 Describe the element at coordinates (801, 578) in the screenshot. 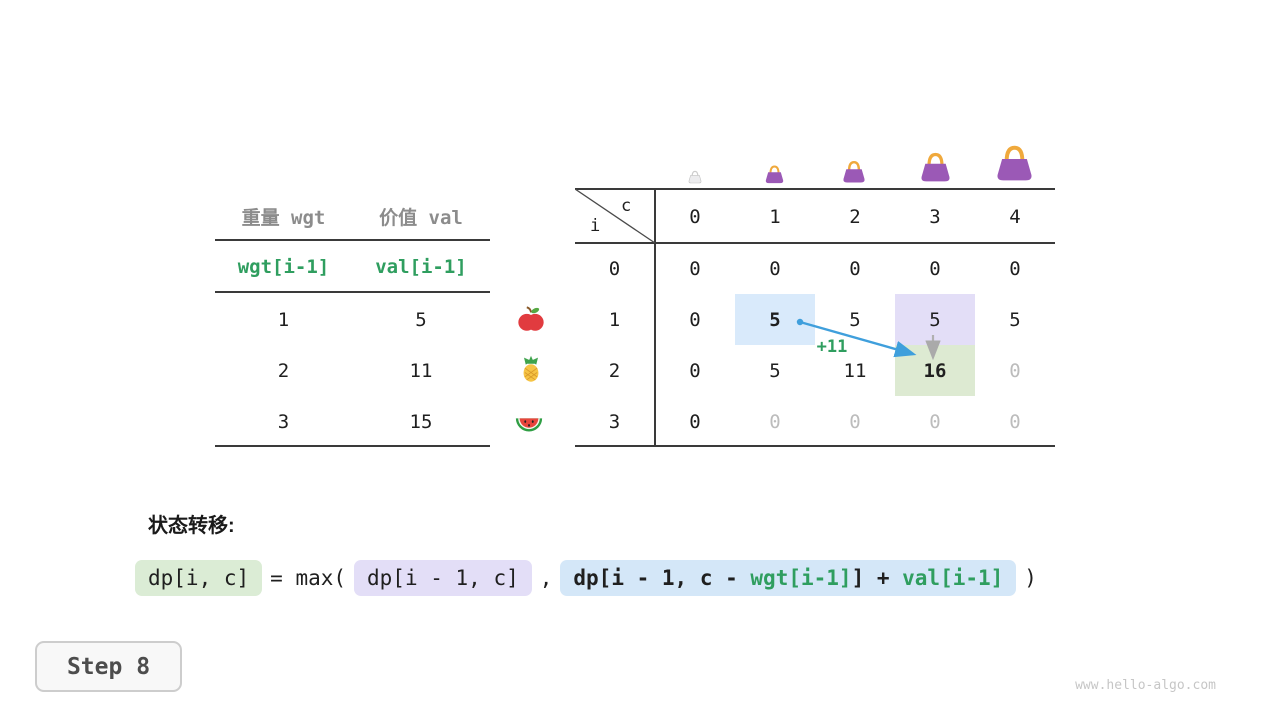

I see `formula-wgt-term: wgt[i-1]` at that location.